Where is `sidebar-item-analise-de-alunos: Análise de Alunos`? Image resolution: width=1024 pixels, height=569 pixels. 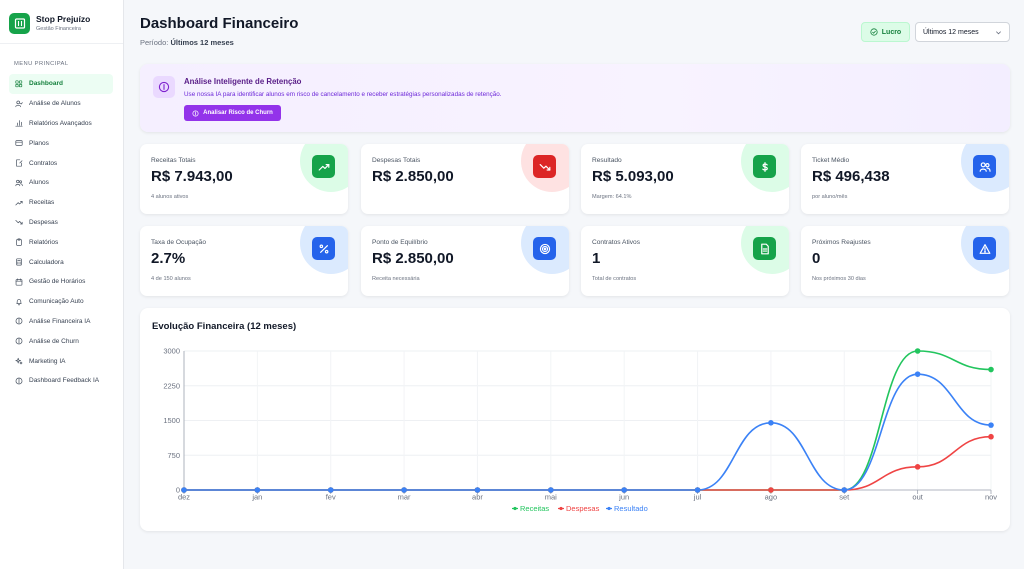
sidebar-item-analise-de-alunos: Análise de Alunos is located at coordinates (61, 104).